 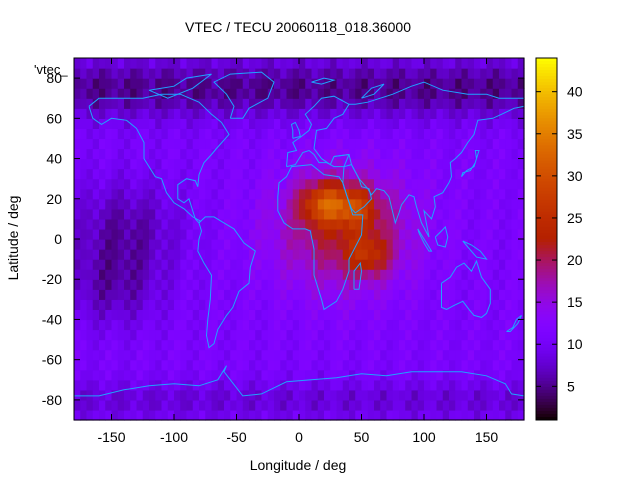 I want to click on y-tick-label: 20, so click(x=54, y=199).